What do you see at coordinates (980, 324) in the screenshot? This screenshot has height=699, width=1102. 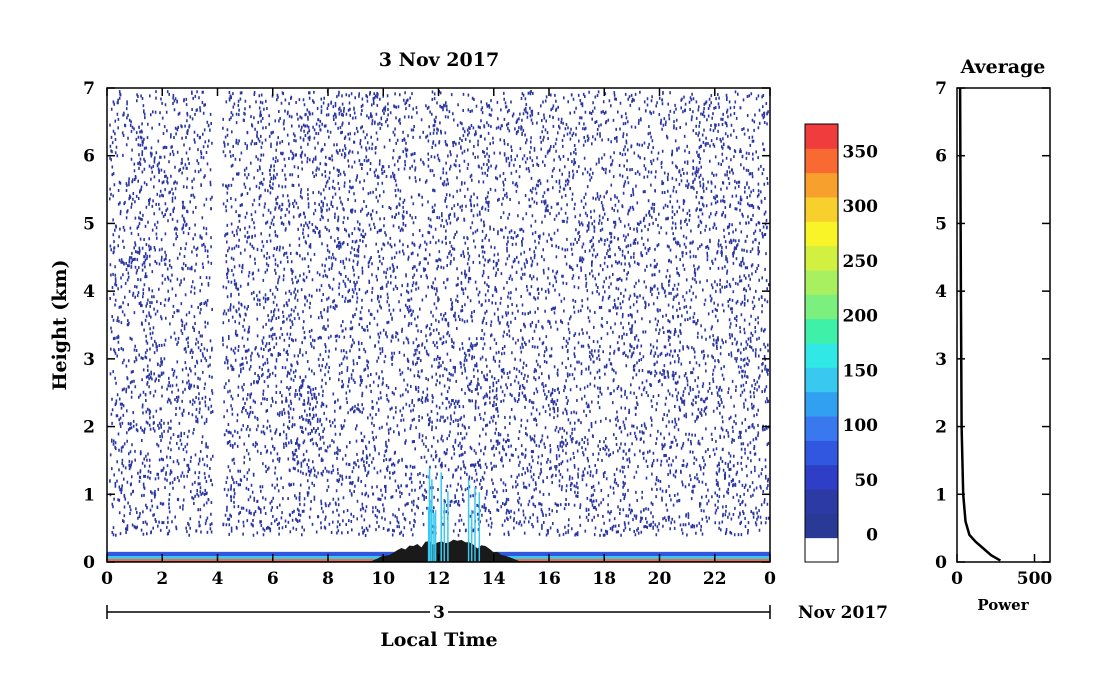 I see `average-profile-line` at bounding box center [980, 324].